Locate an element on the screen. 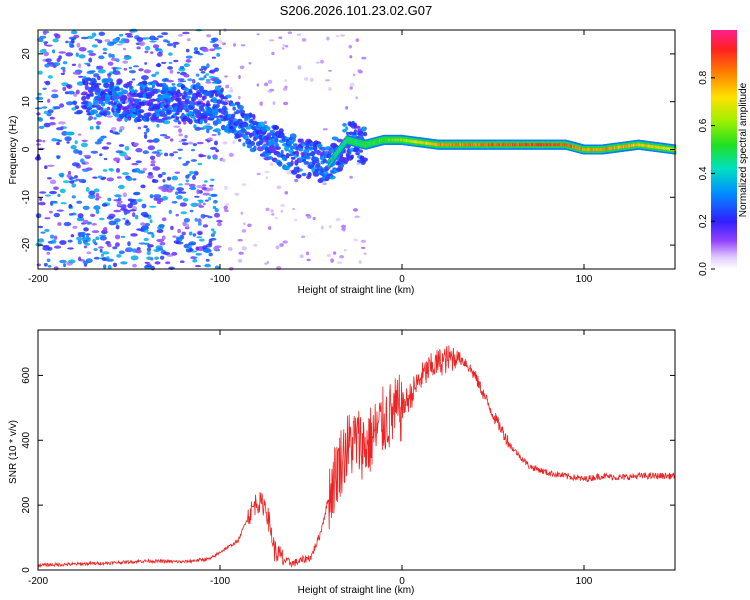 This screenshot has width=750, height=600. spectrogram-y-label: Frequency (Hz) is located at coordinates (13, 150).